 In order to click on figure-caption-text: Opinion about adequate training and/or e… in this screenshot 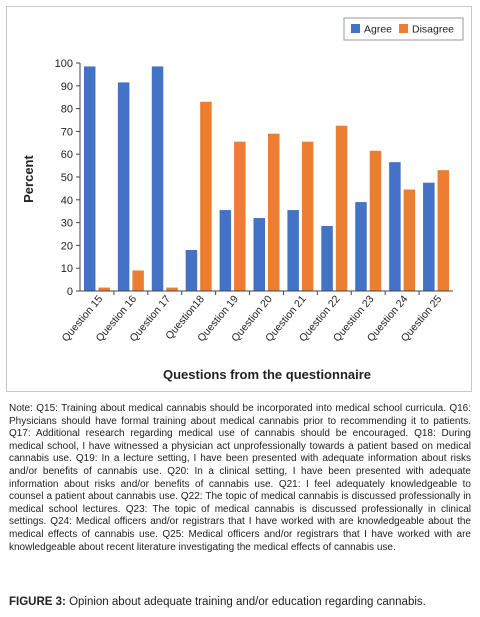, I will do `click(245, 602)`.